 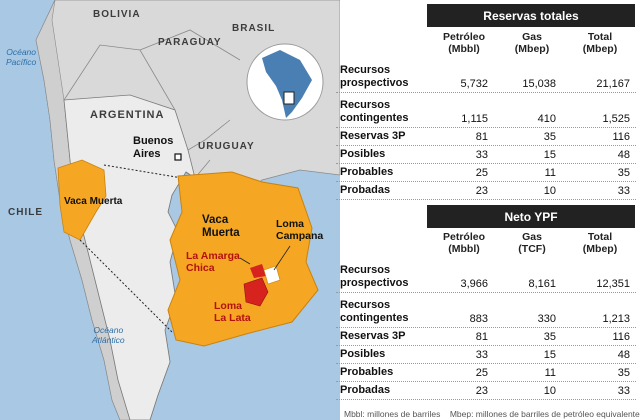 What do you see at coordinates (272, 275) in the screenshot?
I see `loma-campana-area` at bounding box center [272, 275].